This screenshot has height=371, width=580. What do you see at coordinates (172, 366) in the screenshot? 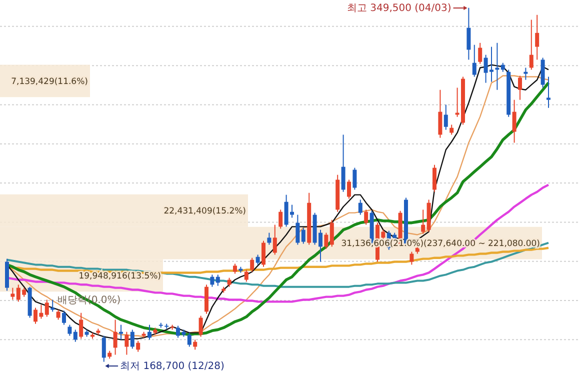
I see `annotation: 최저 168,700 (12/28)` at bounding box center [172, 366].